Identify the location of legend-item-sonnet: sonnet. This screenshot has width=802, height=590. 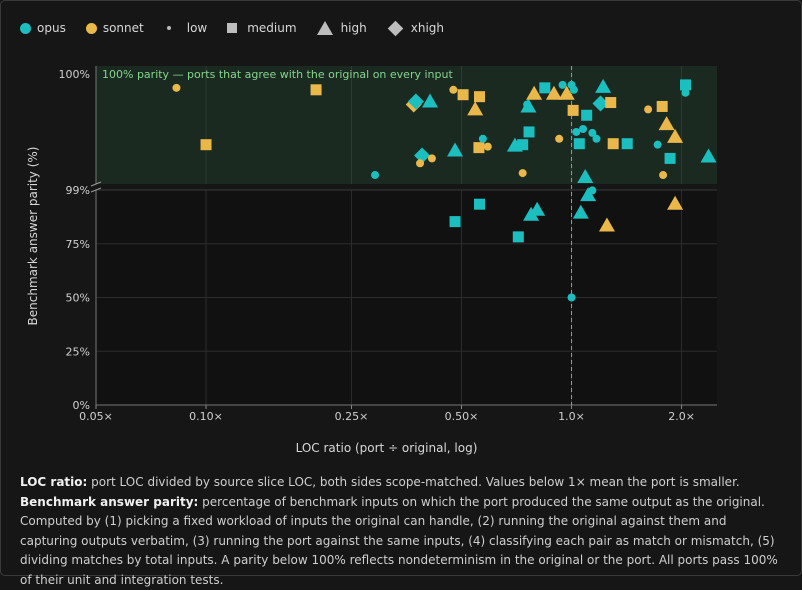
(114, 28).